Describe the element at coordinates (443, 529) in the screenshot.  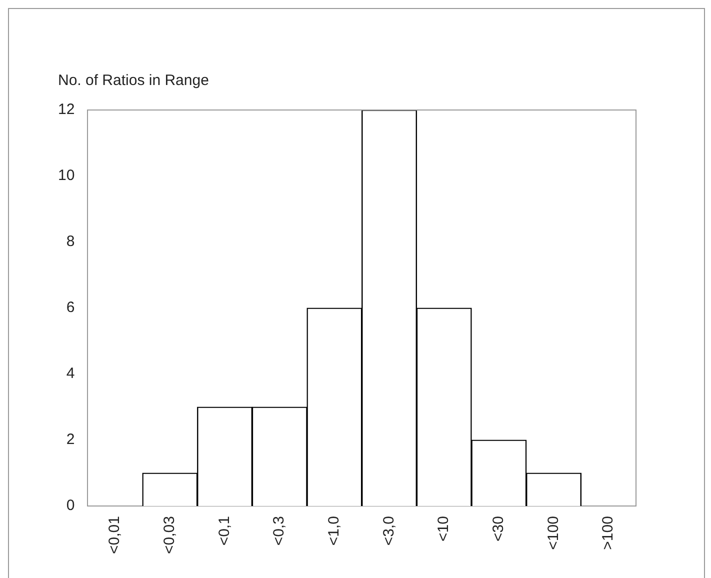
I see `x-tick-label: <10` at that location.